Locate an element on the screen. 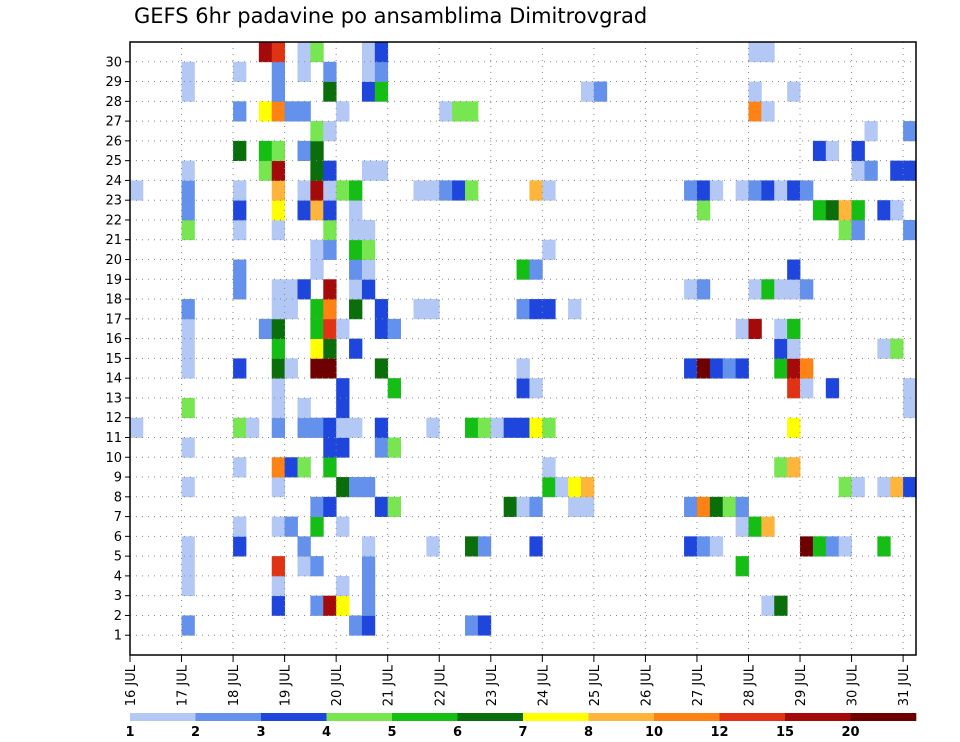 The image size is (960, 742). y-tick-label: 16 is located at coordinates (113, 339).